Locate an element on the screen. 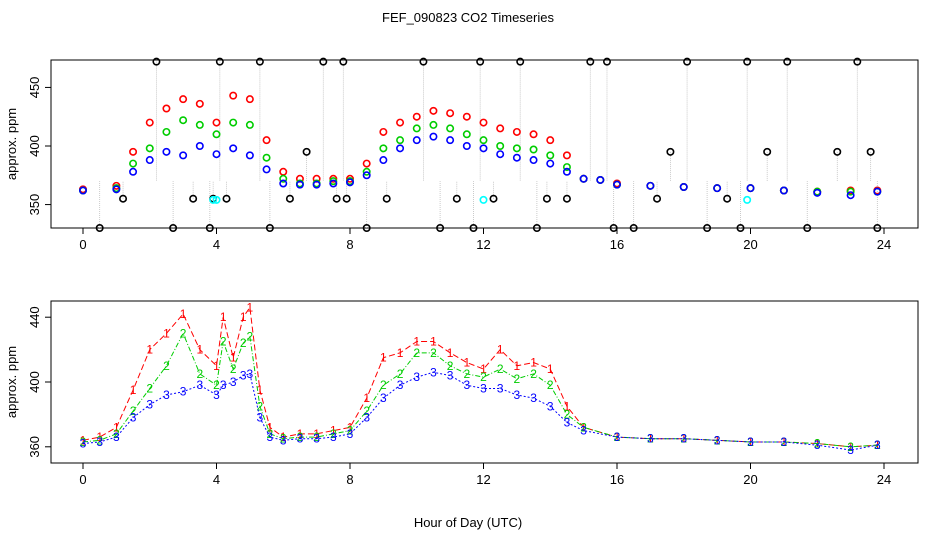 This screenshot has width=936, height=540. figure-title: FEF_090823 CO2 Timeseries is located at coordinates (468, 17).